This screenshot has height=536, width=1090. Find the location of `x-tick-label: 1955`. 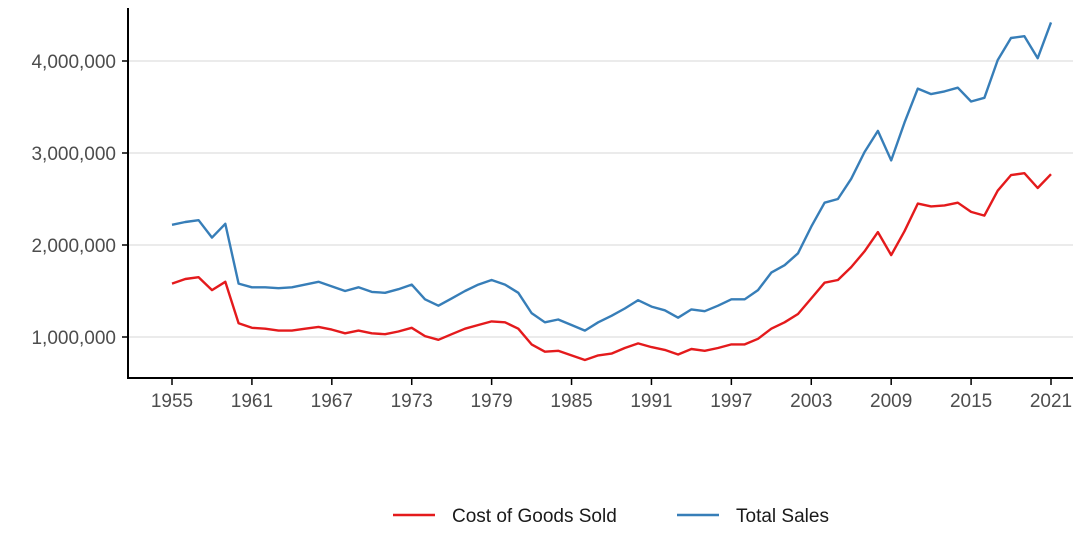

x-tick-label: 1955 is located at coordinates (172, 401).